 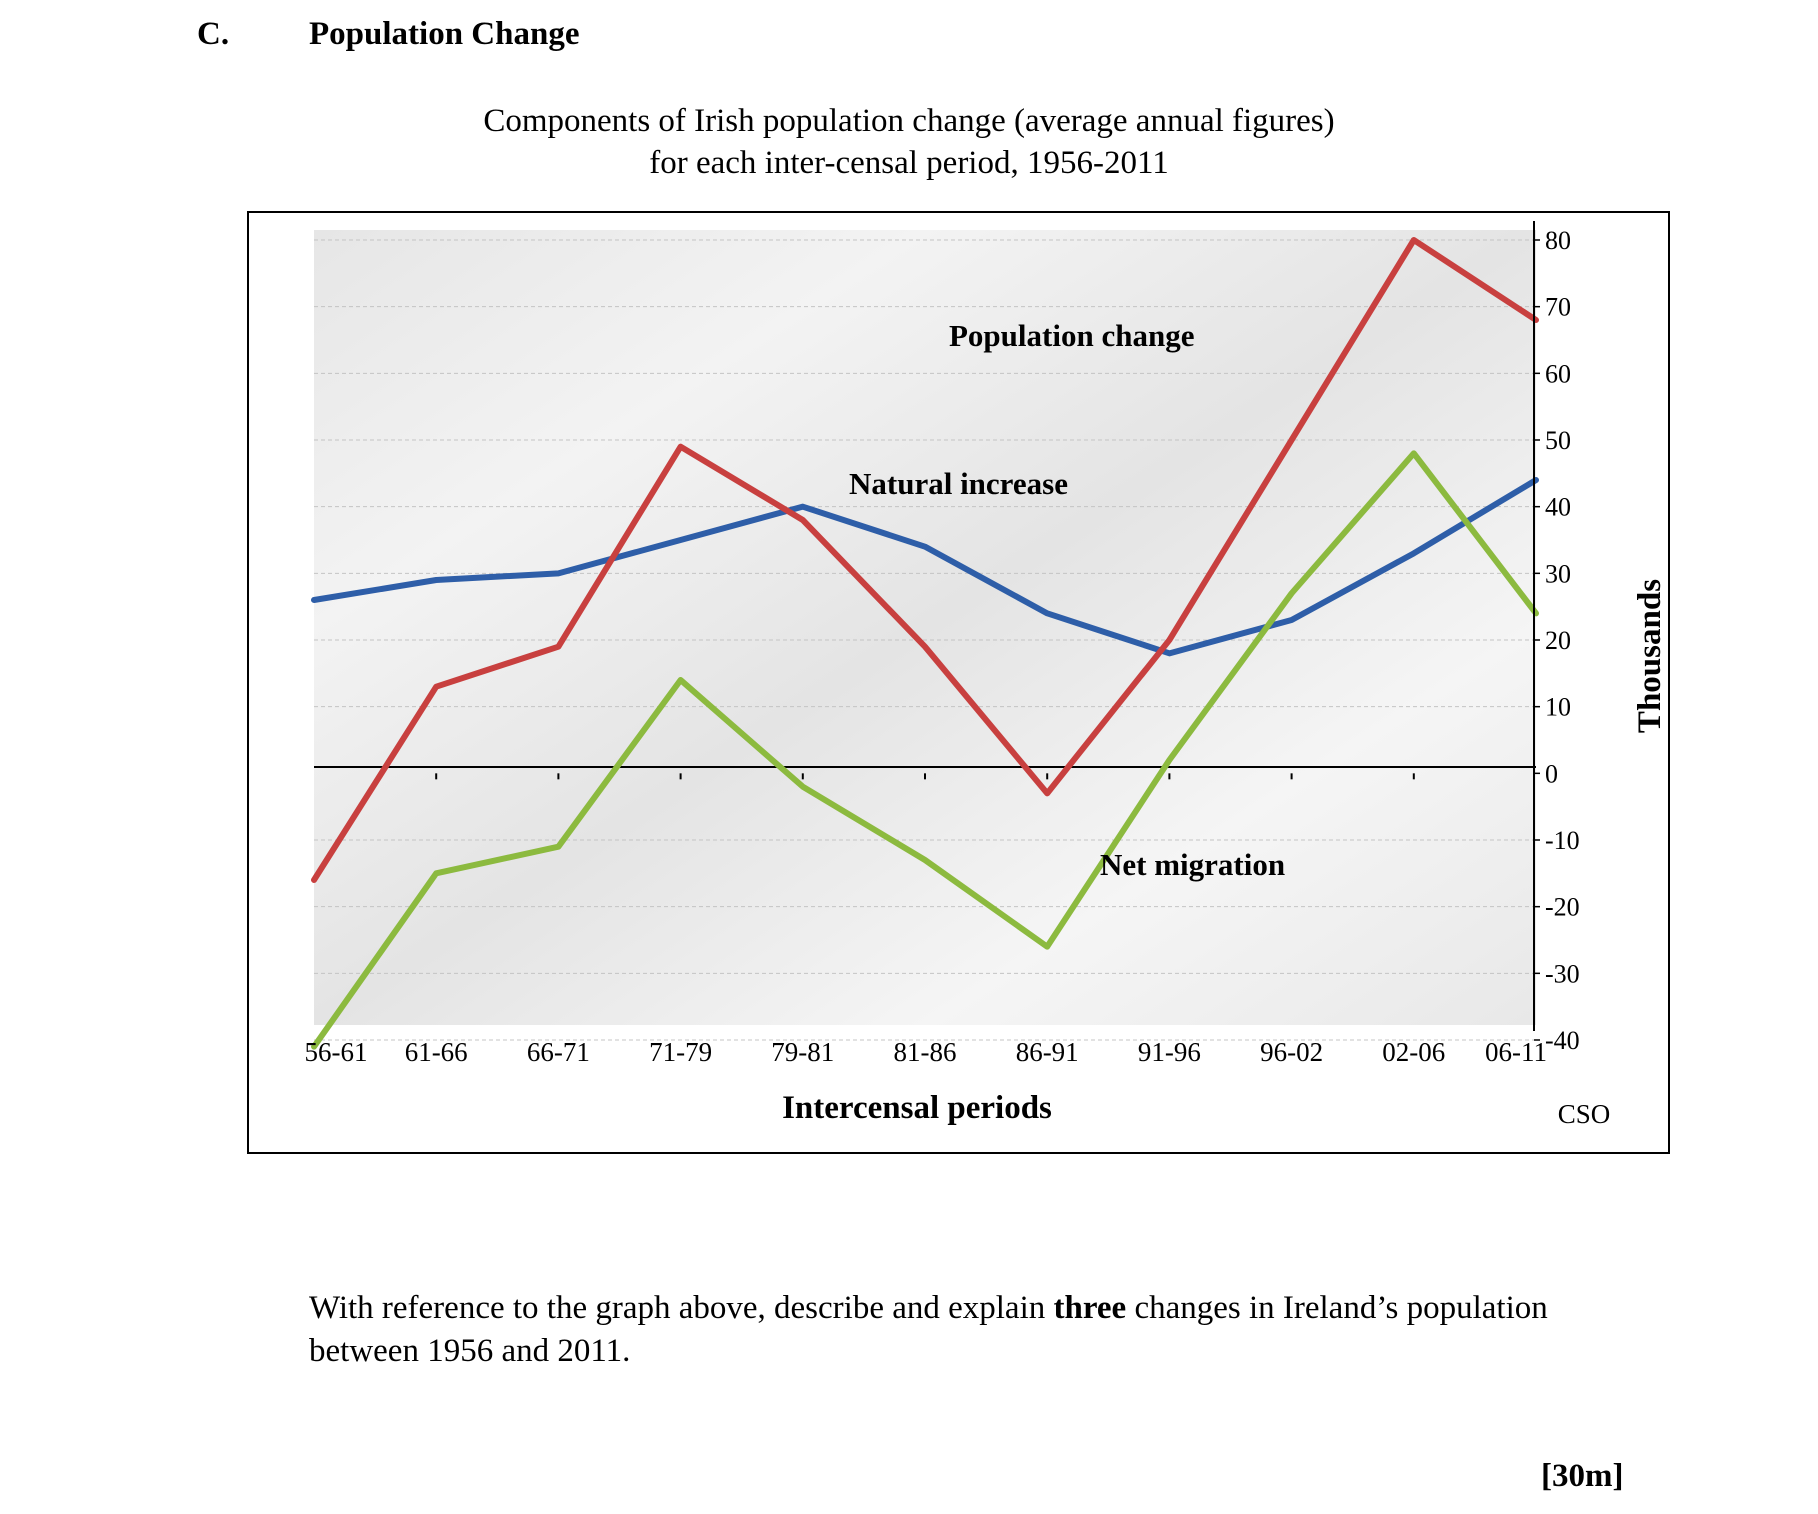 I want to click on section-letter: C., so click(x=213, y=34).